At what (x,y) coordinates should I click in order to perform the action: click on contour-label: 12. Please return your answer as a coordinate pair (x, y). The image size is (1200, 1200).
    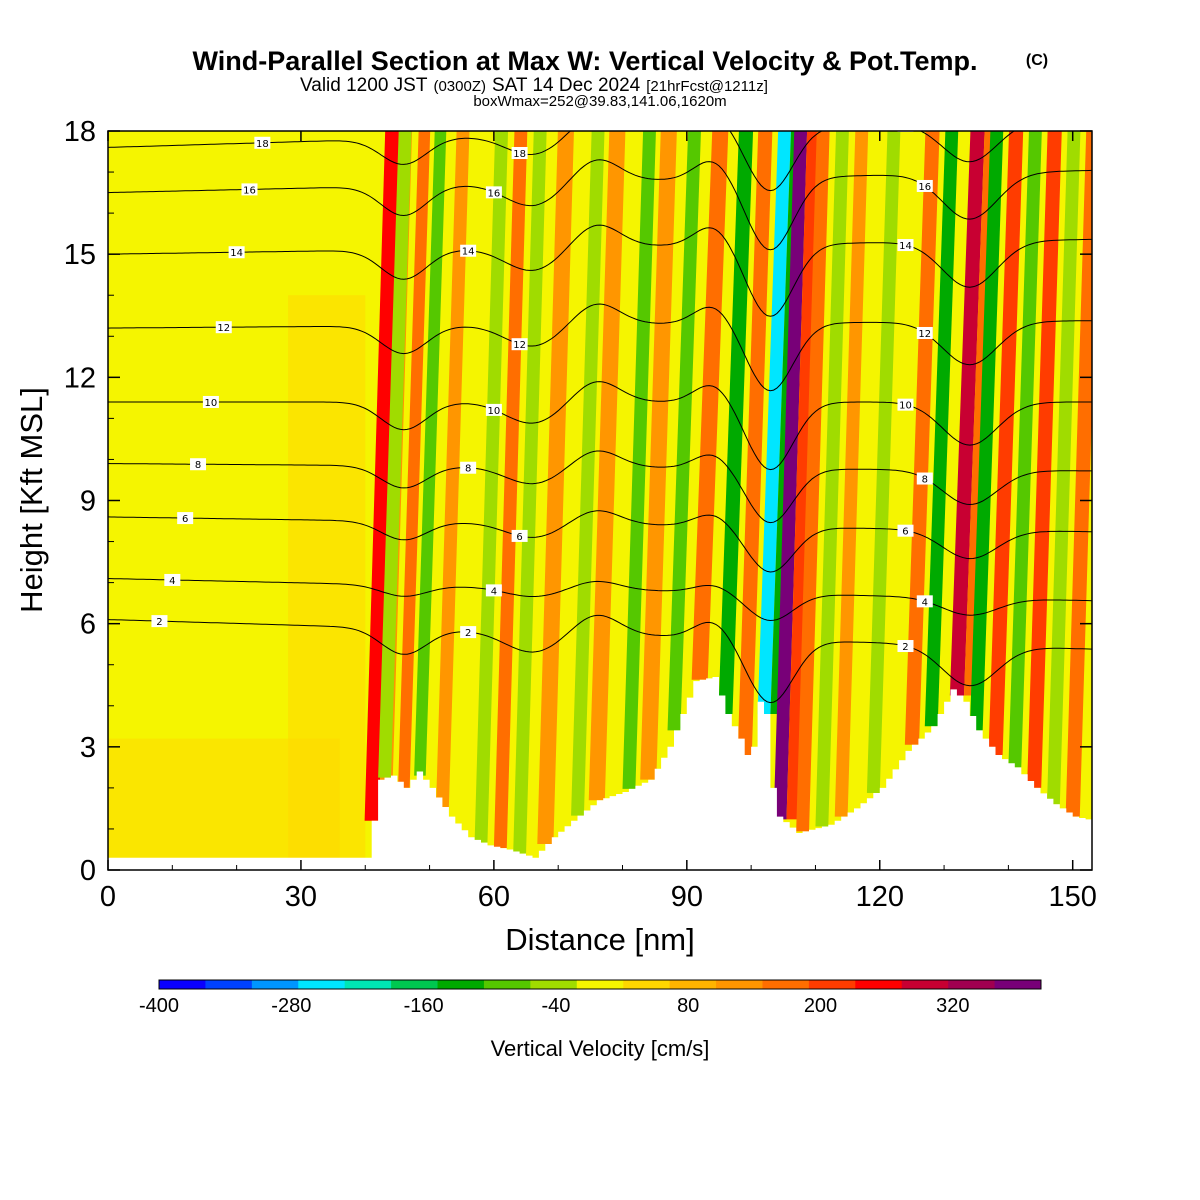
    Looking at the image, I should click on (519, 345).